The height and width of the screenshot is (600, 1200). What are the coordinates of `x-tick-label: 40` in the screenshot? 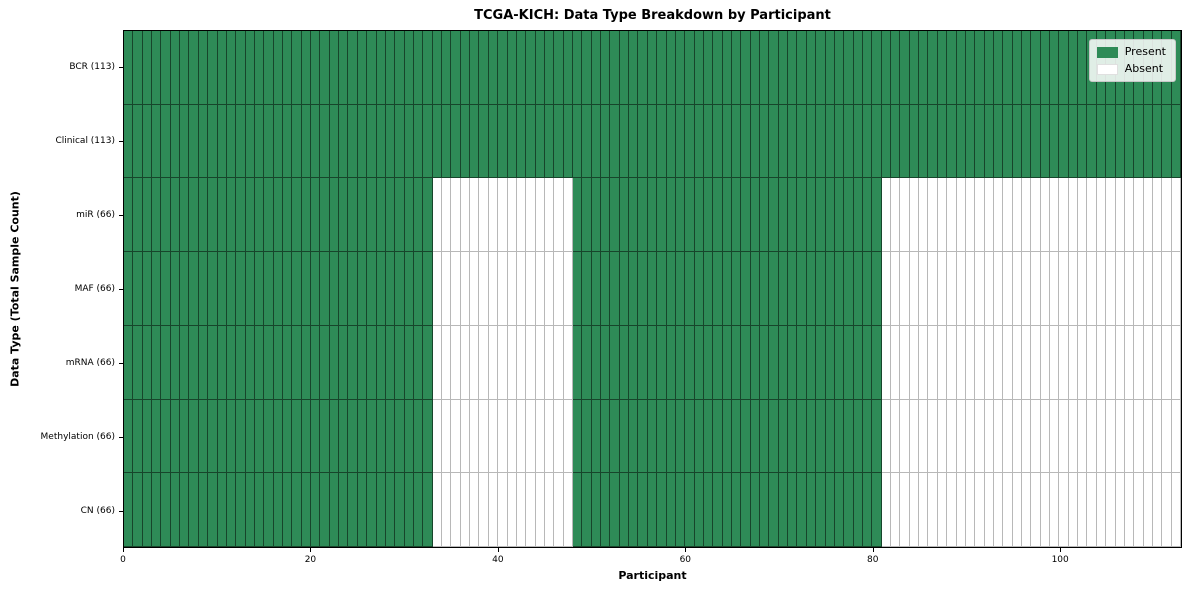 It's located at (498, 560).